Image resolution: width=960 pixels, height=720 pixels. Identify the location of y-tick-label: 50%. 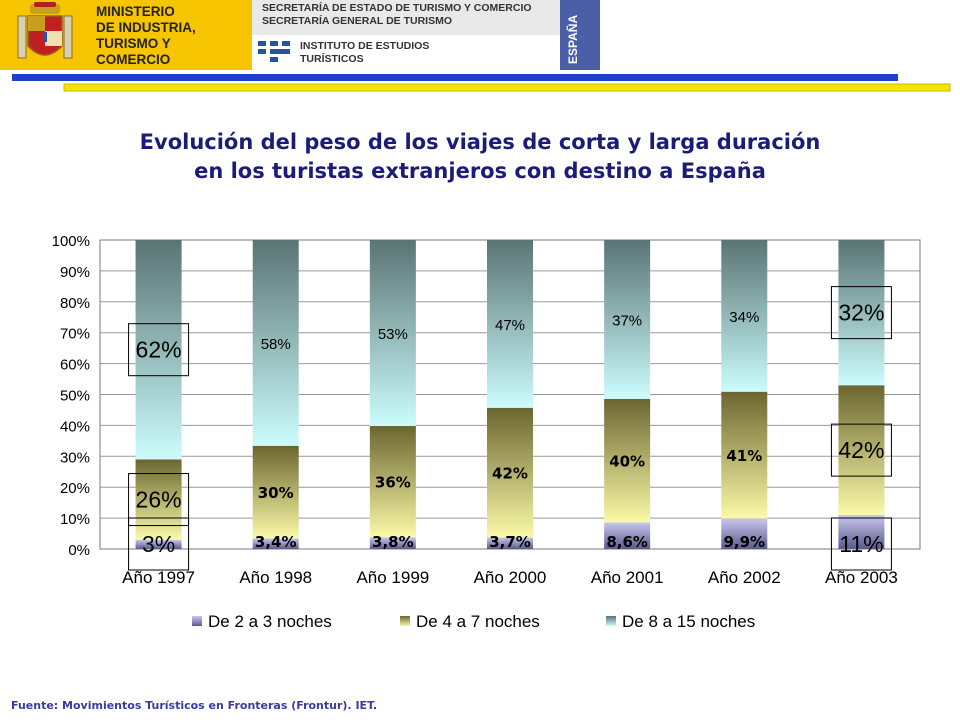
(75, 396).